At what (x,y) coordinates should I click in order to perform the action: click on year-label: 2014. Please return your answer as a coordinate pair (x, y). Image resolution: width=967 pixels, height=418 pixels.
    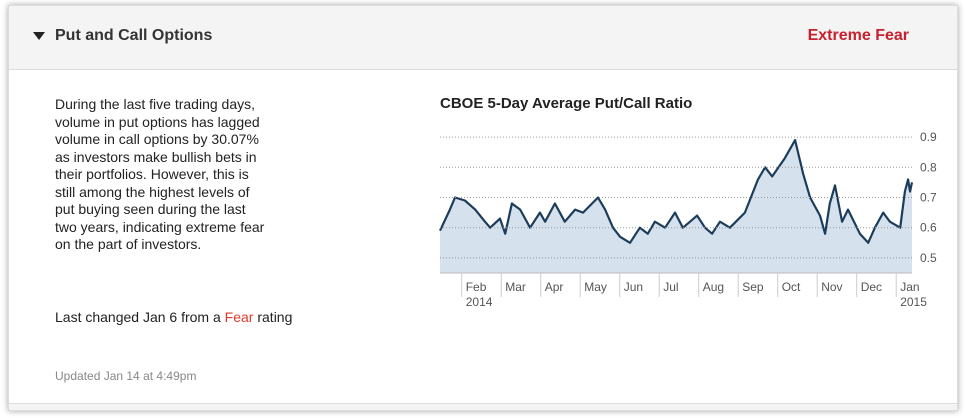
    Looking at the image, I should click on (479, 302).